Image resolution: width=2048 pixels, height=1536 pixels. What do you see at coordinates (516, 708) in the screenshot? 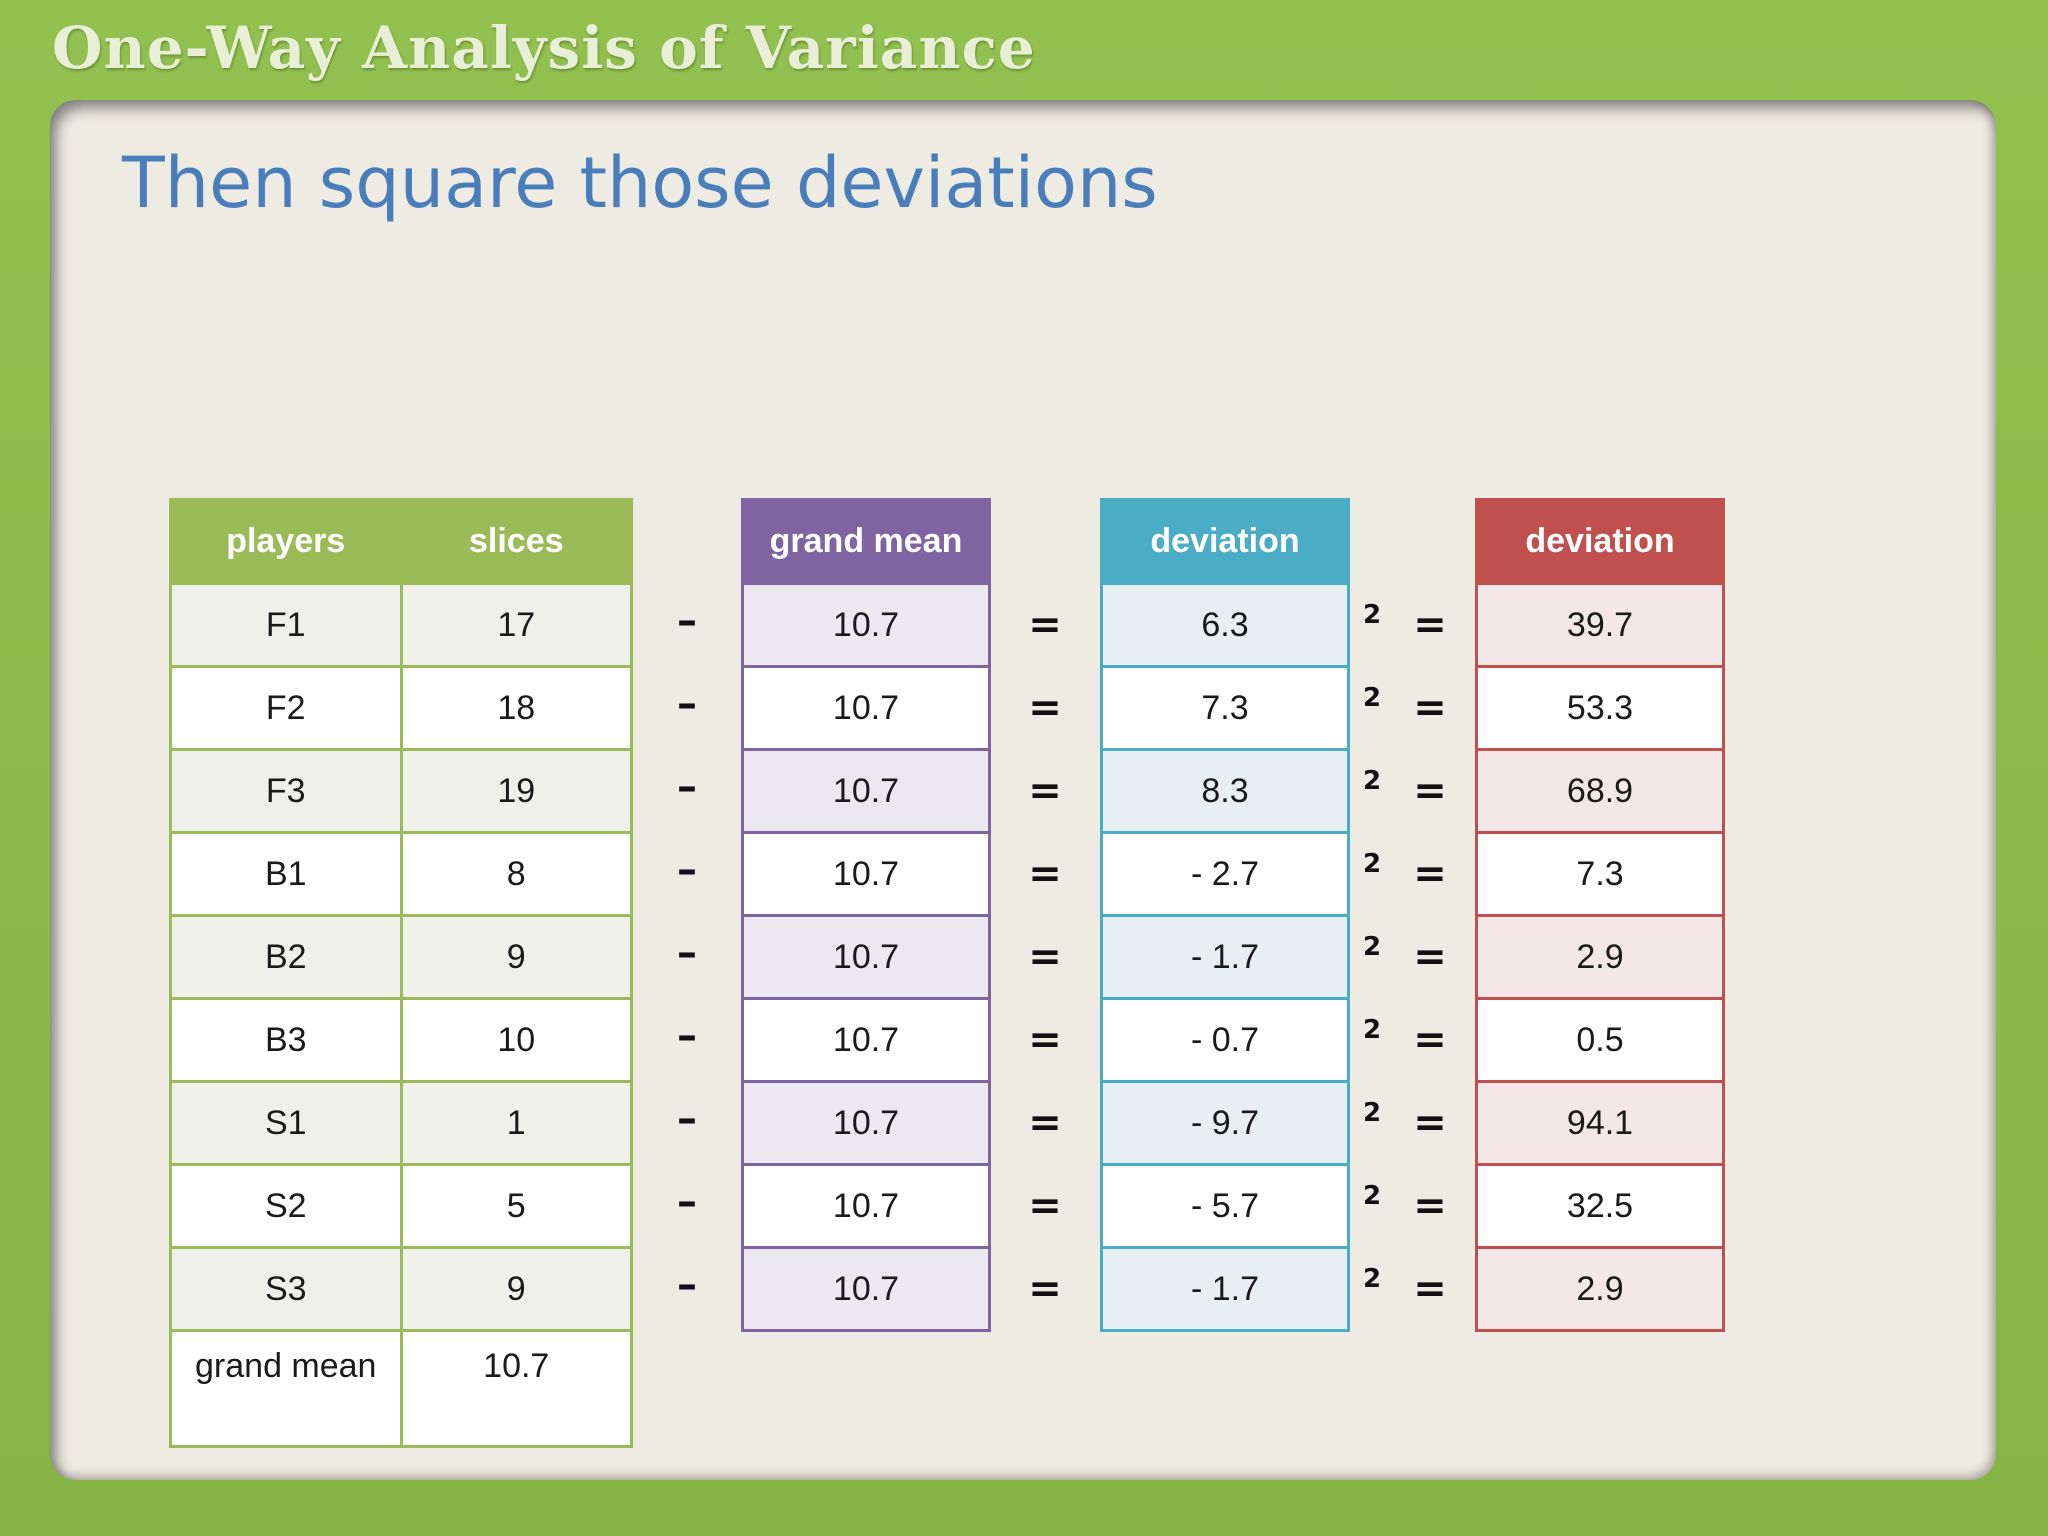
I see `slices-cell: 18` at bounding box center [516, 708].